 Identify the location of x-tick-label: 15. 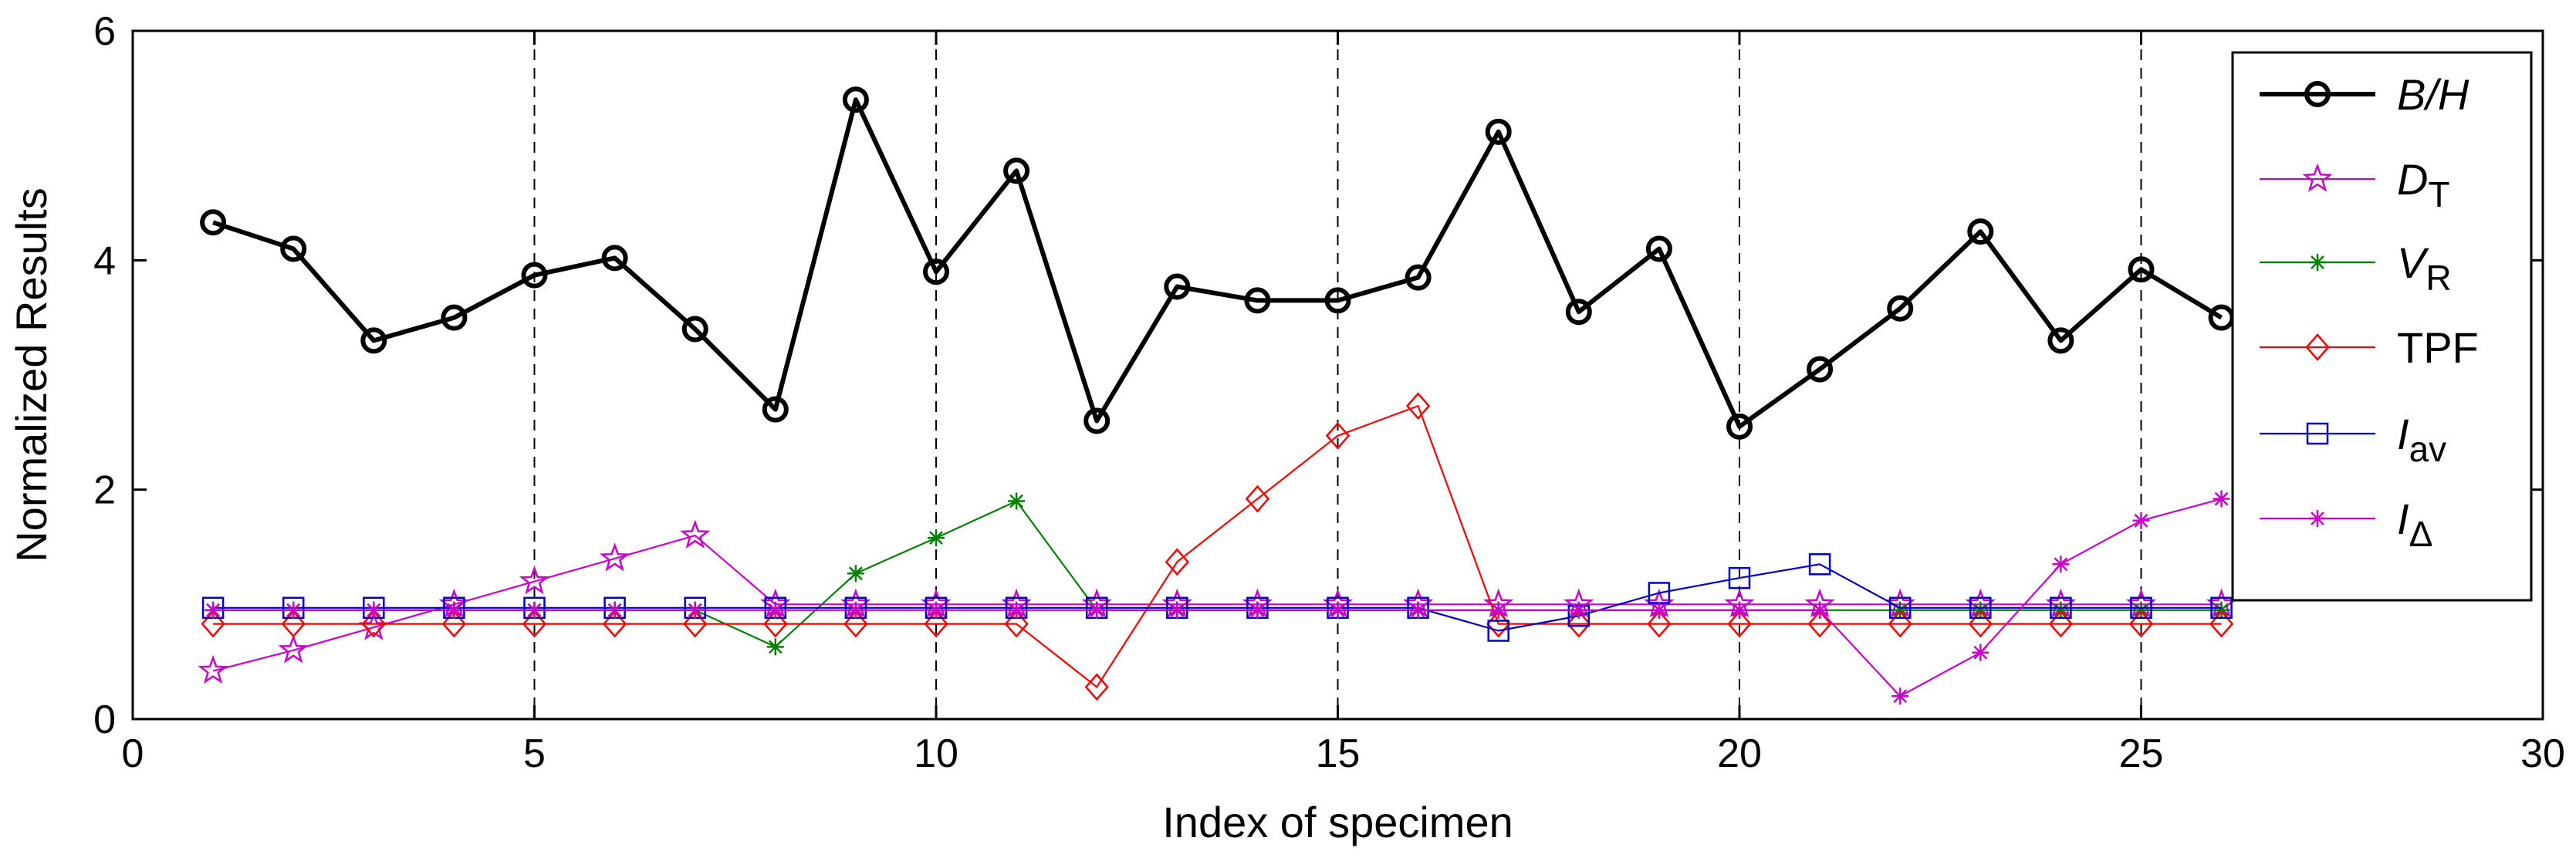
(1338, 753).